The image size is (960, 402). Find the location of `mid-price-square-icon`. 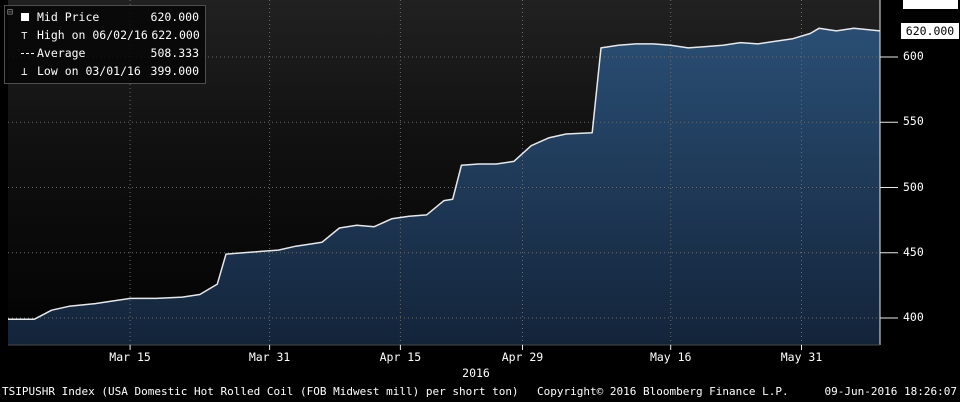

mid-price-square-icon is located at coordinates (25, 17).